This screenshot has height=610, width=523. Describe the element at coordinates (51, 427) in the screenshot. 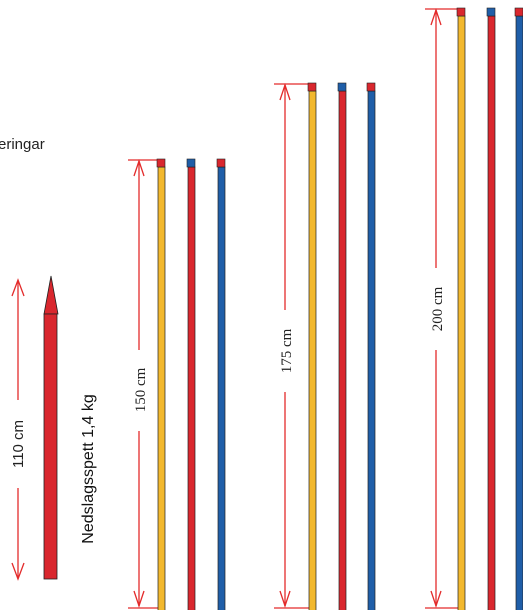

I see `spett-bar` at that location.